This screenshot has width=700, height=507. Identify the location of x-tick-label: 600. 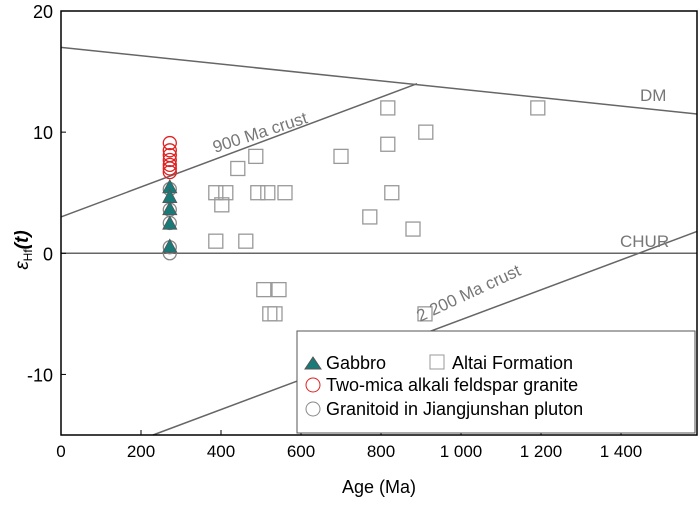
(301, 451).